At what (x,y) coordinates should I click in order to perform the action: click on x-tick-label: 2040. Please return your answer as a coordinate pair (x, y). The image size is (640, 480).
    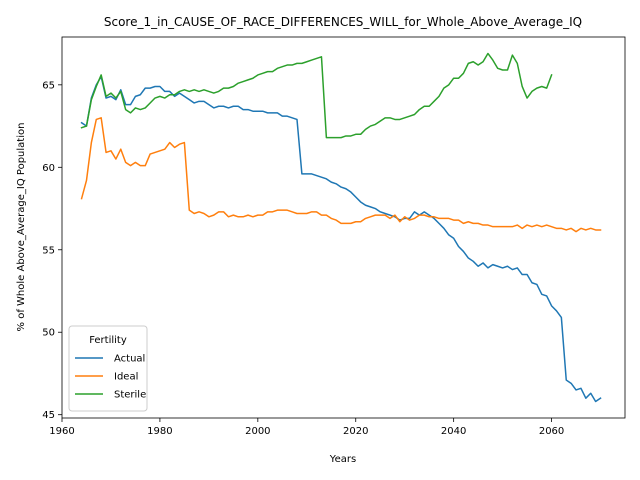
    Looking at the image, I should click on (453, 431).